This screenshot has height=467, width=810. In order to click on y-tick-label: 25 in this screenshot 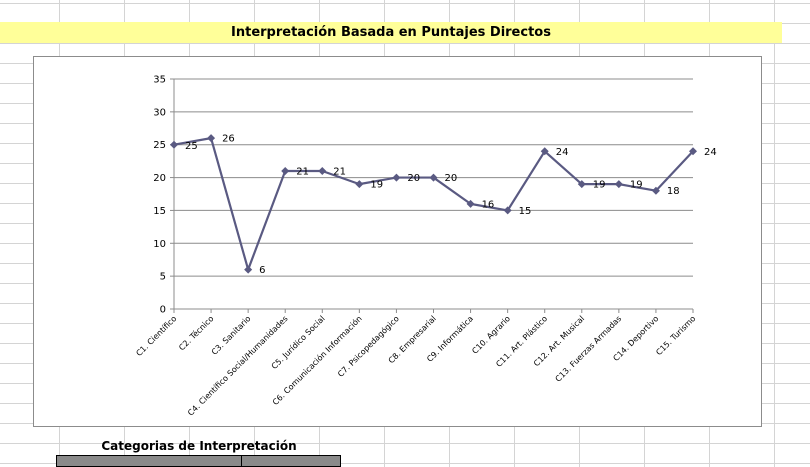, I will do `click(159, 145)`.